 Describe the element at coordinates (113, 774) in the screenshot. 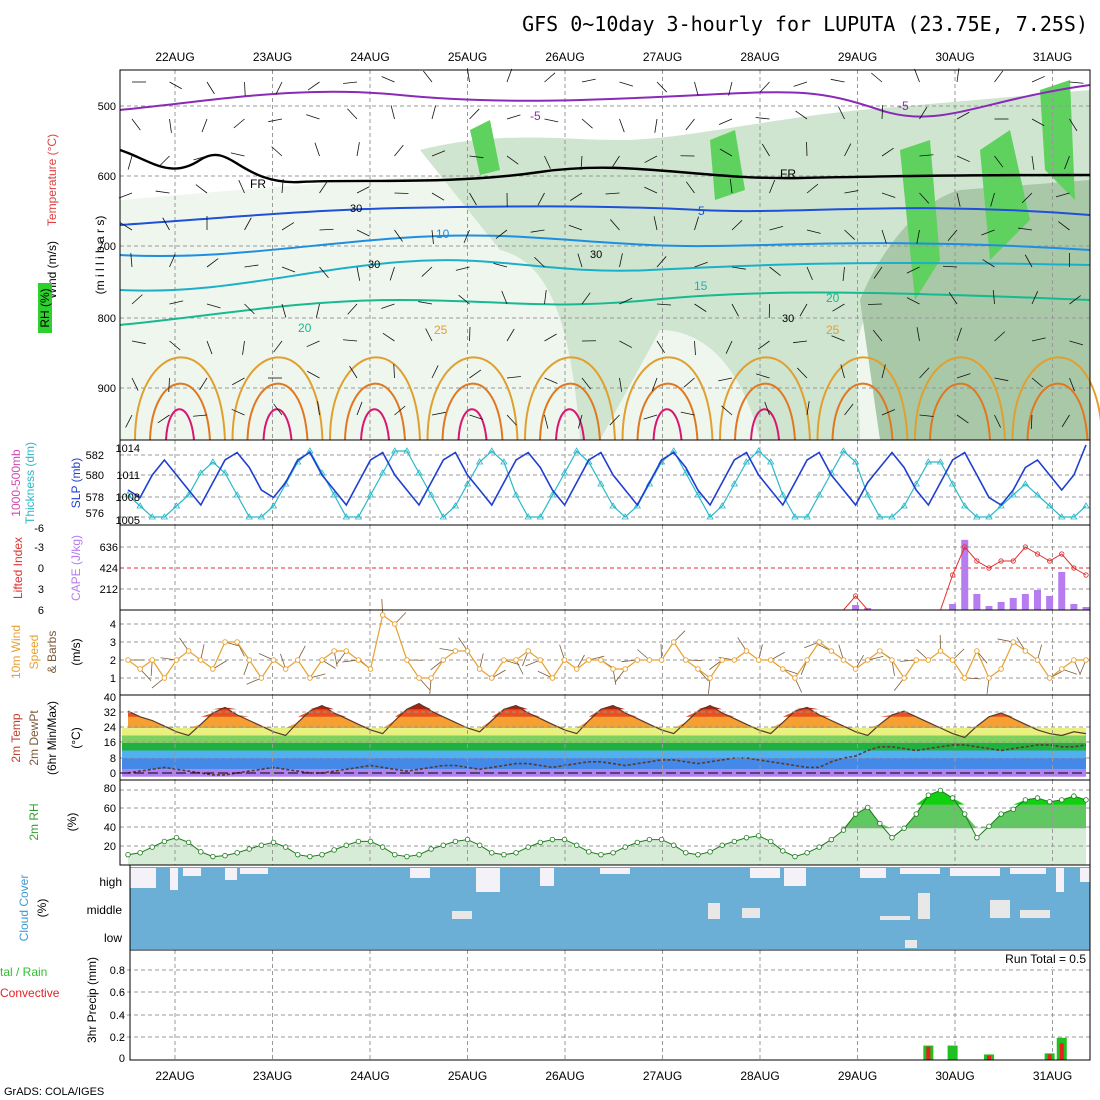

I see `temp2m-tick: 0` at that location.